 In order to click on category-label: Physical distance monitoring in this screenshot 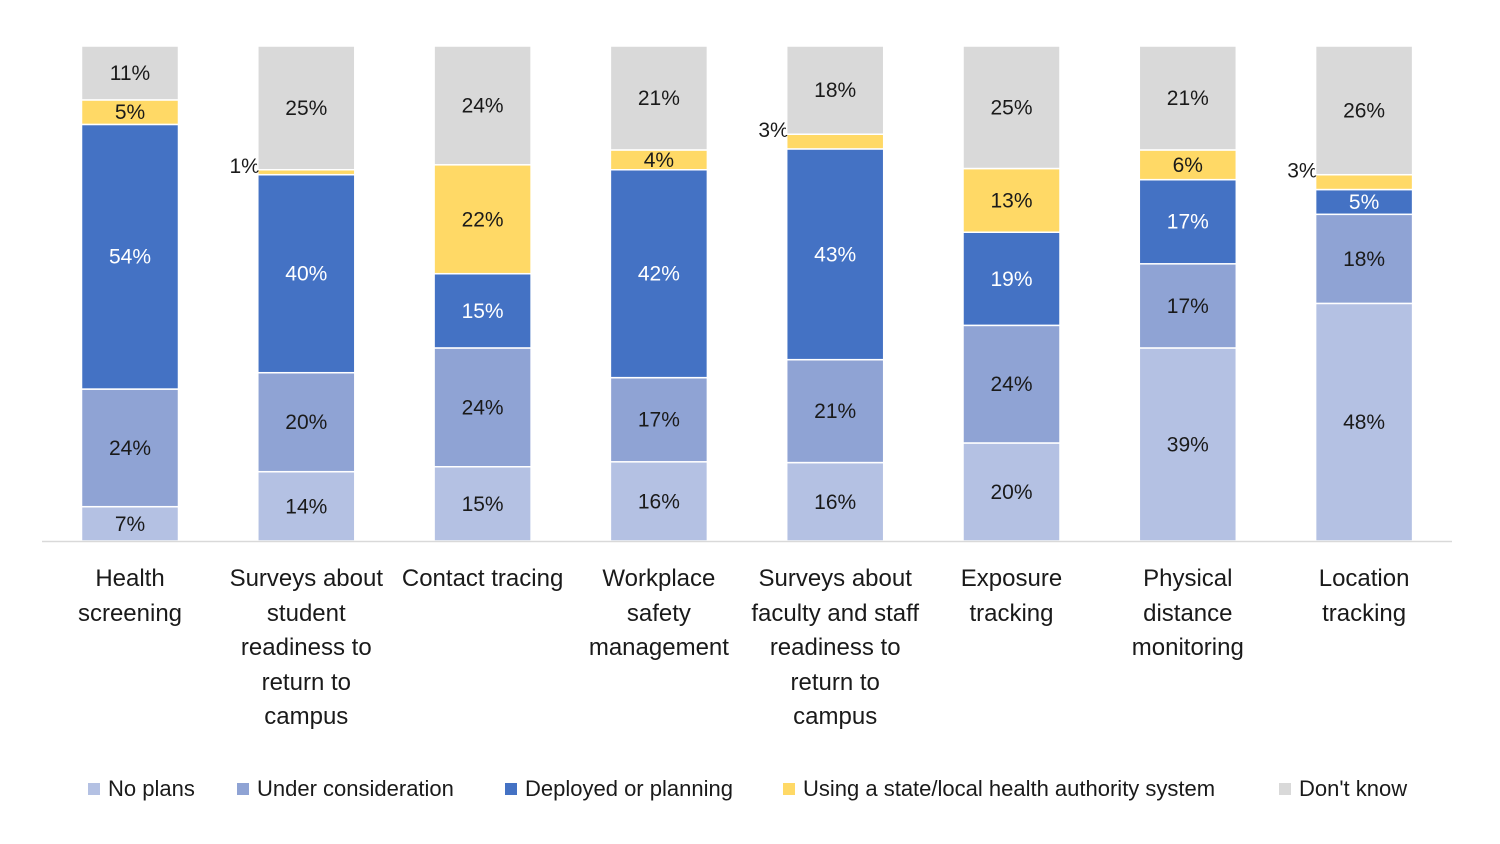, I will do `click(1187, 613)`.